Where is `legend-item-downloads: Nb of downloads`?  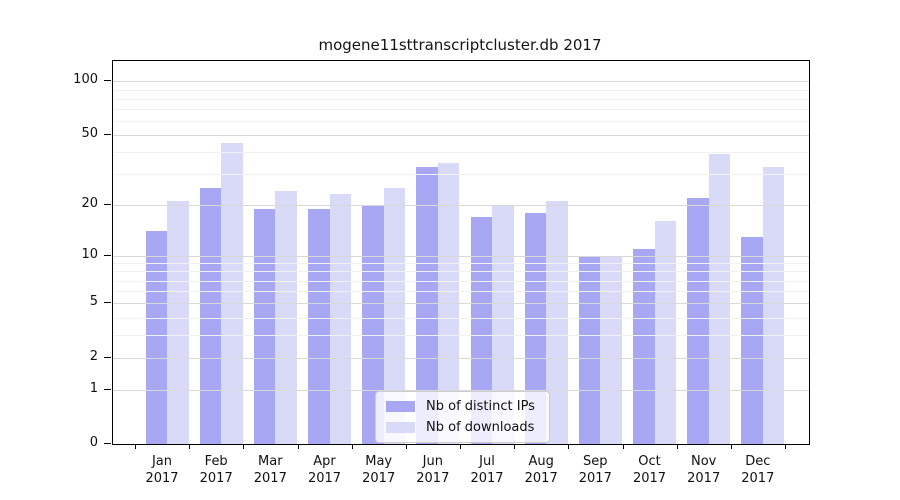
legend-item-downloads: Nb of downloads is located at coordinates (460, 427).